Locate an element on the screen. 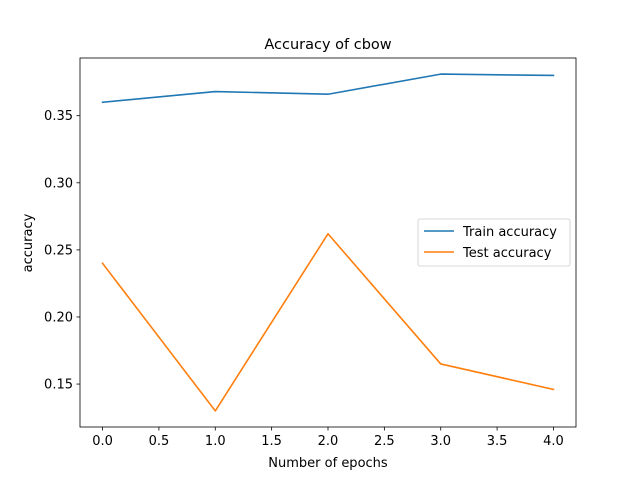 The height and width of the screenshot is (484, 640). x-tick-label: 0.0 is located at coordinates (102, 441).